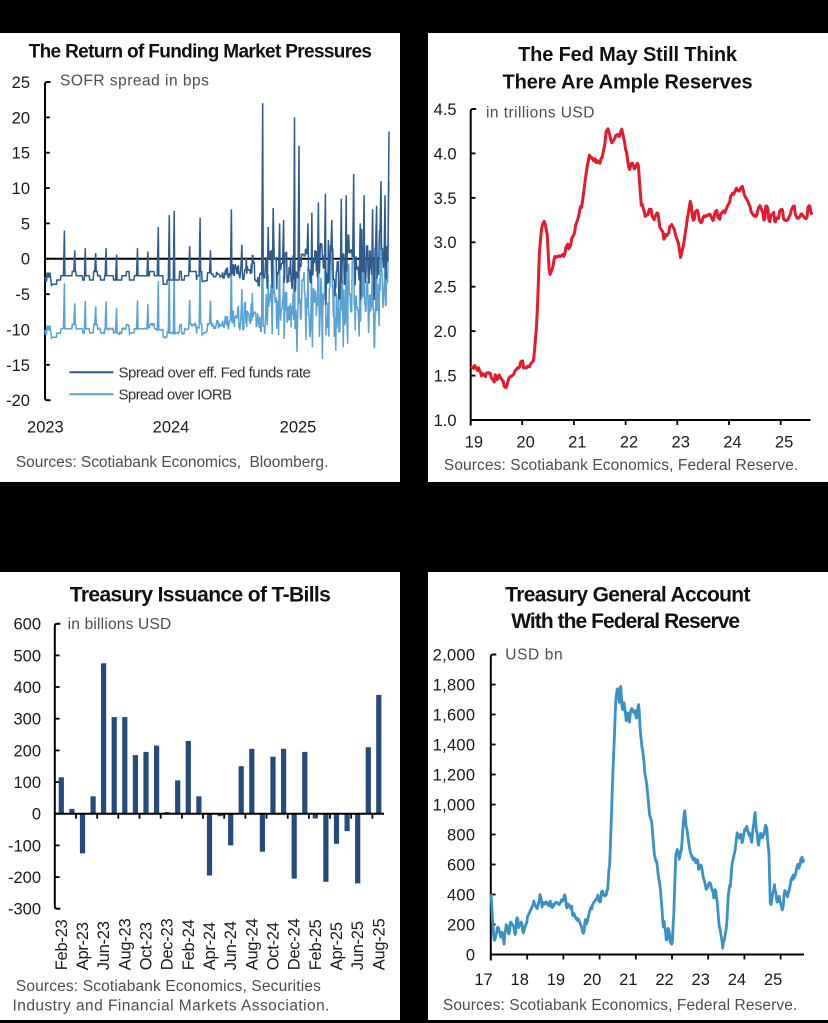  I want to click on svg-text: Aug-25, so click(379, 945).